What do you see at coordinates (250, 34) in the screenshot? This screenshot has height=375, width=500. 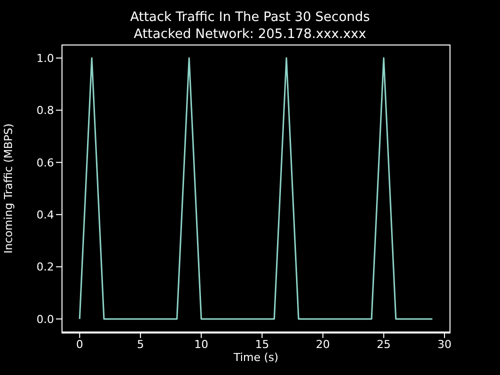 I see `chart-subtitle: Attacked Network: 205.178.xxx.xxx` at bounding box center [250, 34].